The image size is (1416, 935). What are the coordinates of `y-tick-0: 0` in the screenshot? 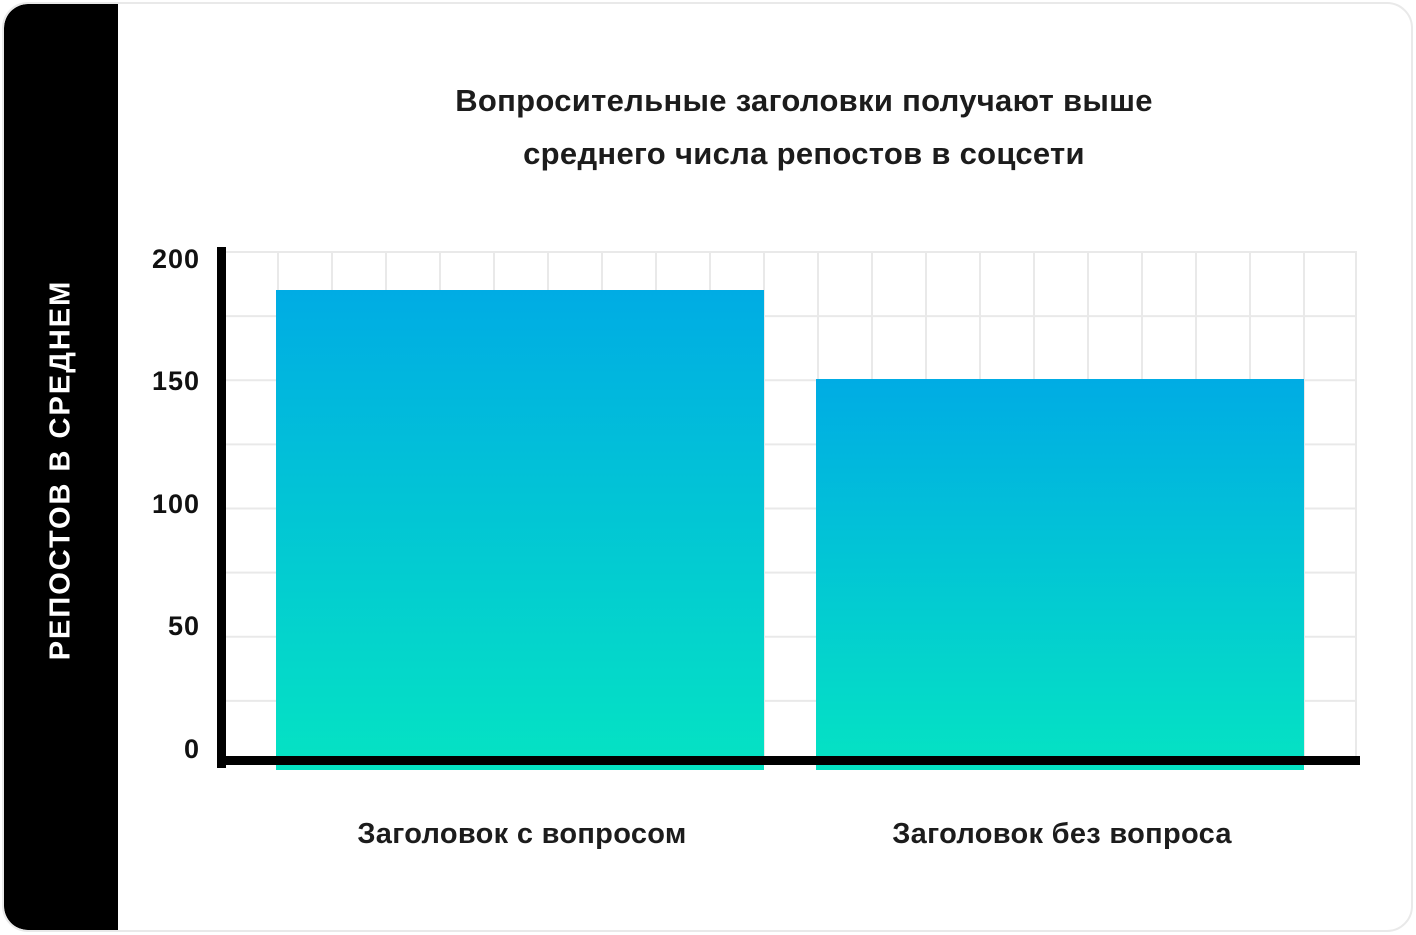 It's located at (191, 749).